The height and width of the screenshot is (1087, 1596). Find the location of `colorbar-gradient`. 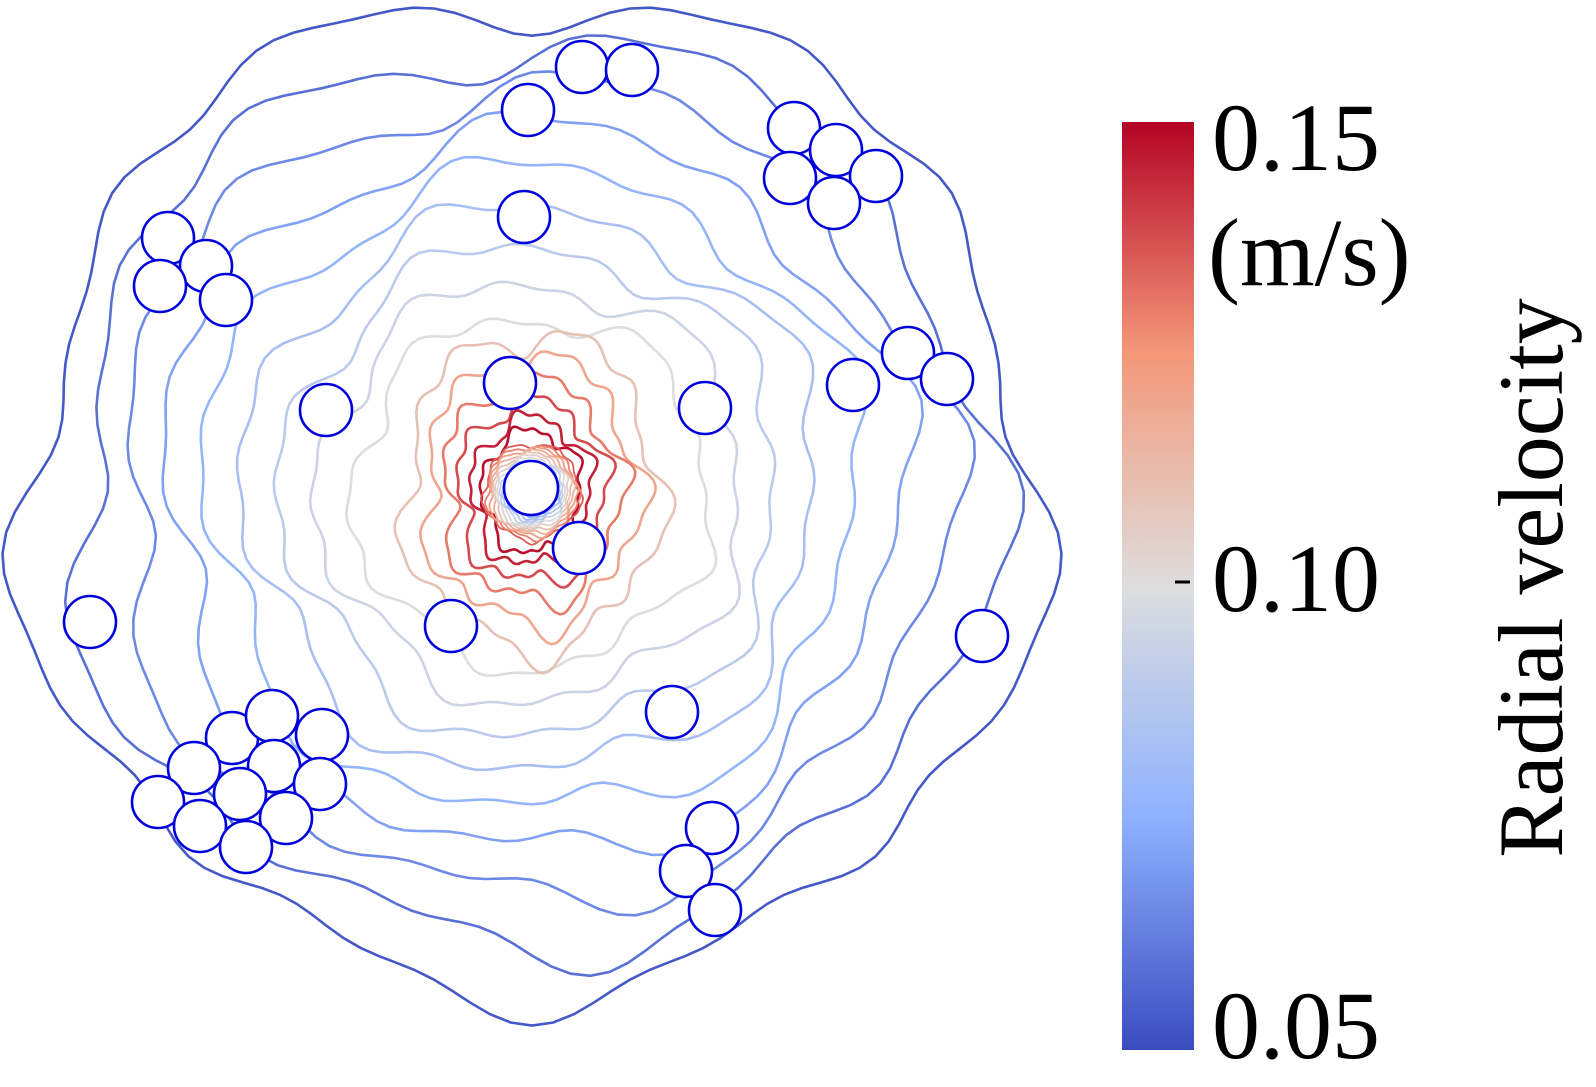

colorbar-gradient is located at coordinates (1158, 586).